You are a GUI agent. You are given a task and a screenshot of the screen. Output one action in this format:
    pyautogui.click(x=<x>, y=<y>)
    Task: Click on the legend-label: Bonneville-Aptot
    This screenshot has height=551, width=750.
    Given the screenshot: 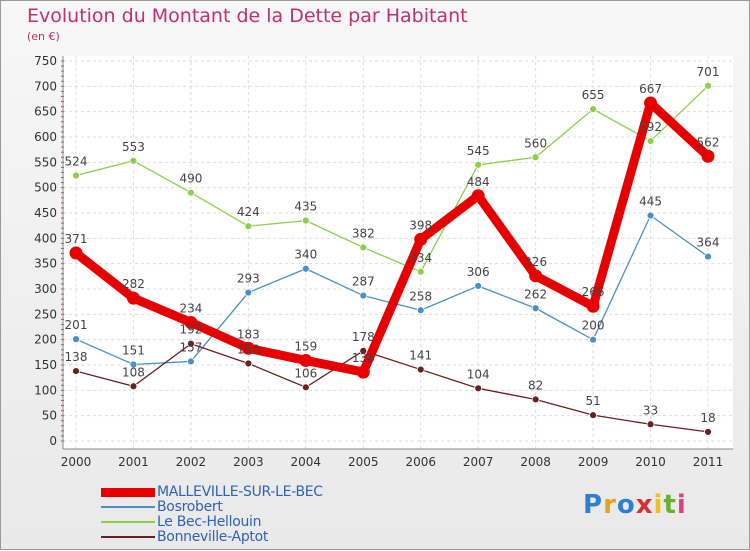 What is the action you would take?
    pyautogui.click(x=213, y=537)
    